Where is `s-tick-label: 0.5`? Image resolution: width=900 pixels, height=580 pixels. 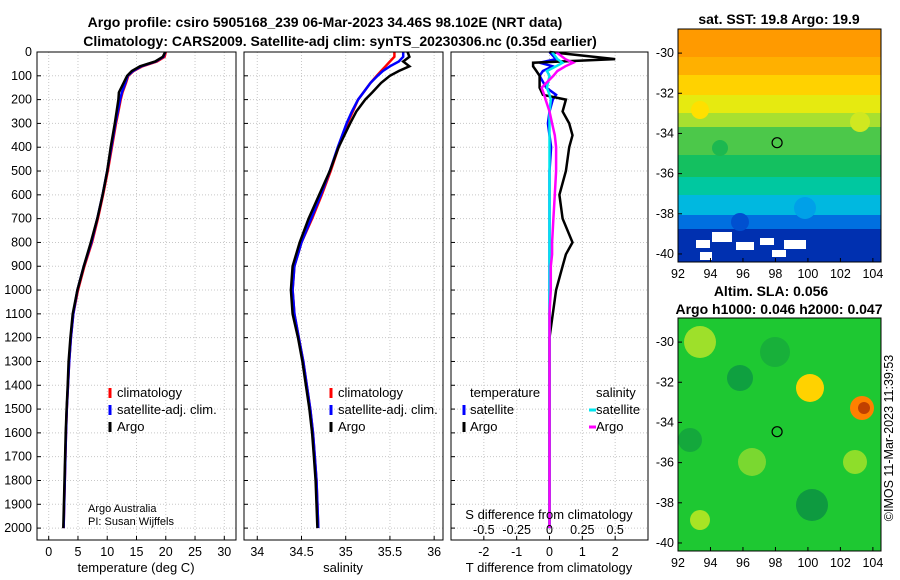
s-tick-label: 0.5 is located at coordinates (614, 530).